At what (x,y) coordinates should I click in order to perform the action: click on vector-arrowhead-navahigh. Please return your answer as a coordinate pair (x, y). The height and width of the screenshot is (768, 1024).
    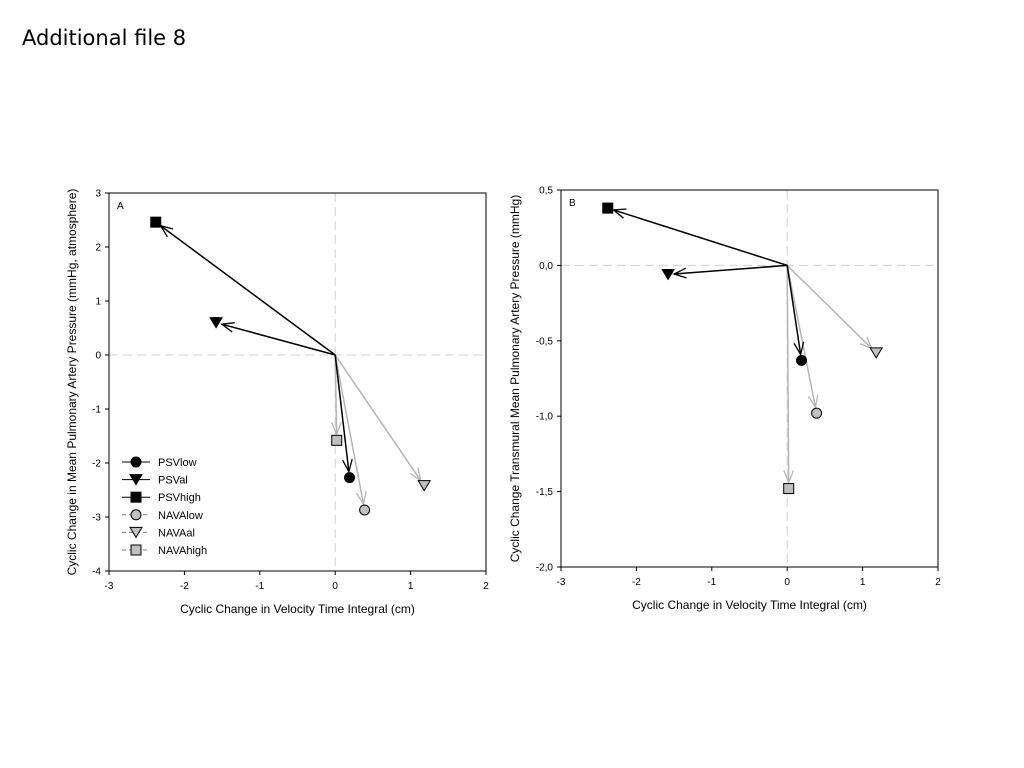
    Looking at the image, I should click on (336, 429).